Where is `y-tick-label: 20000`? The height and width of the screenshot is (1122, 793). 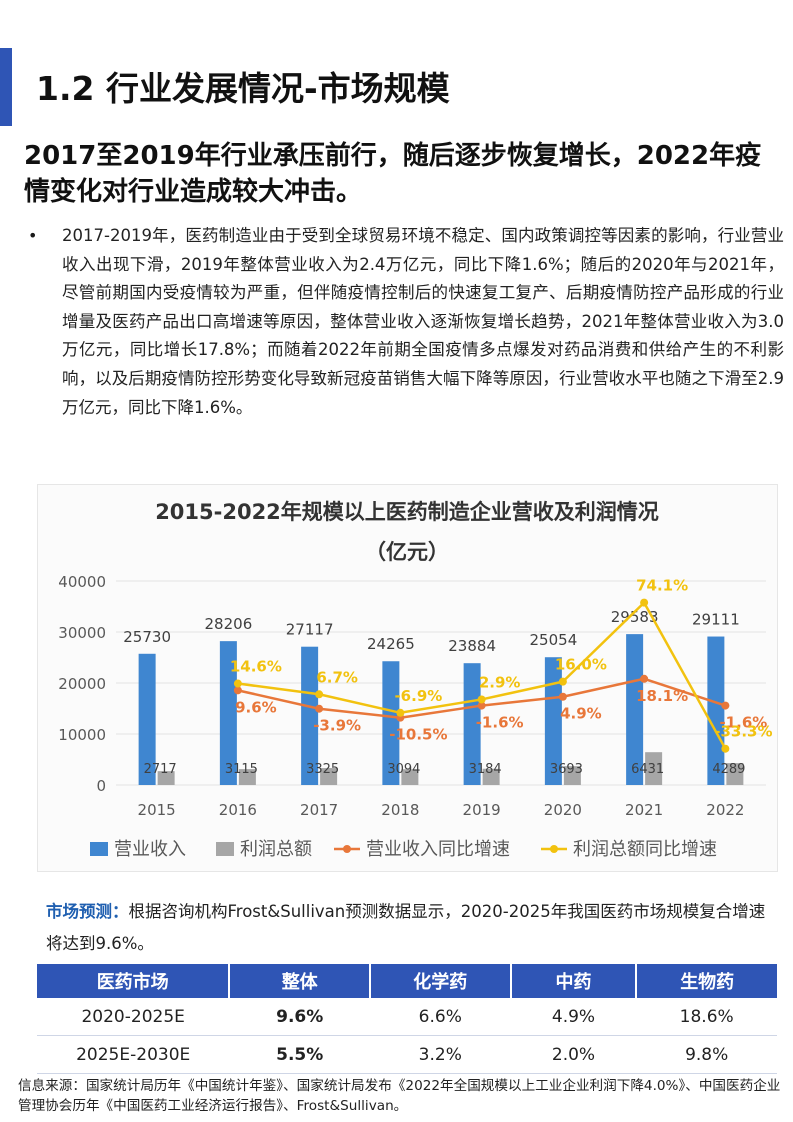 y-tick-label: 20000 is located at coordinates (82, 684).